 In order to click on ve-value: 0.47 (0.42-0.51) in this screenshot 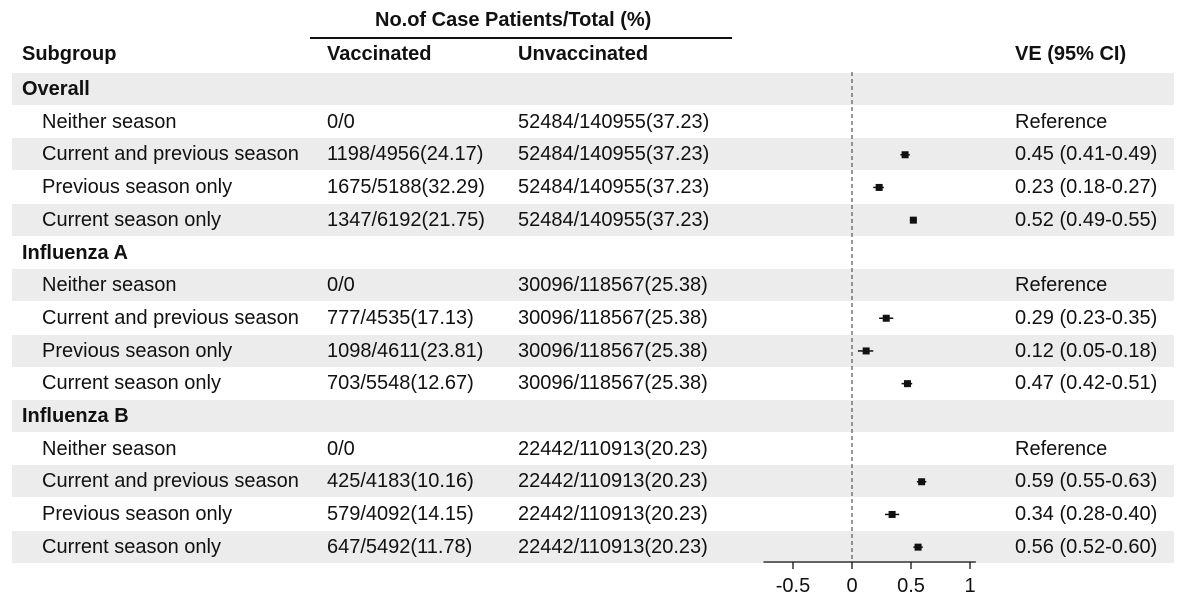, I will do `click(1086, 383)`.